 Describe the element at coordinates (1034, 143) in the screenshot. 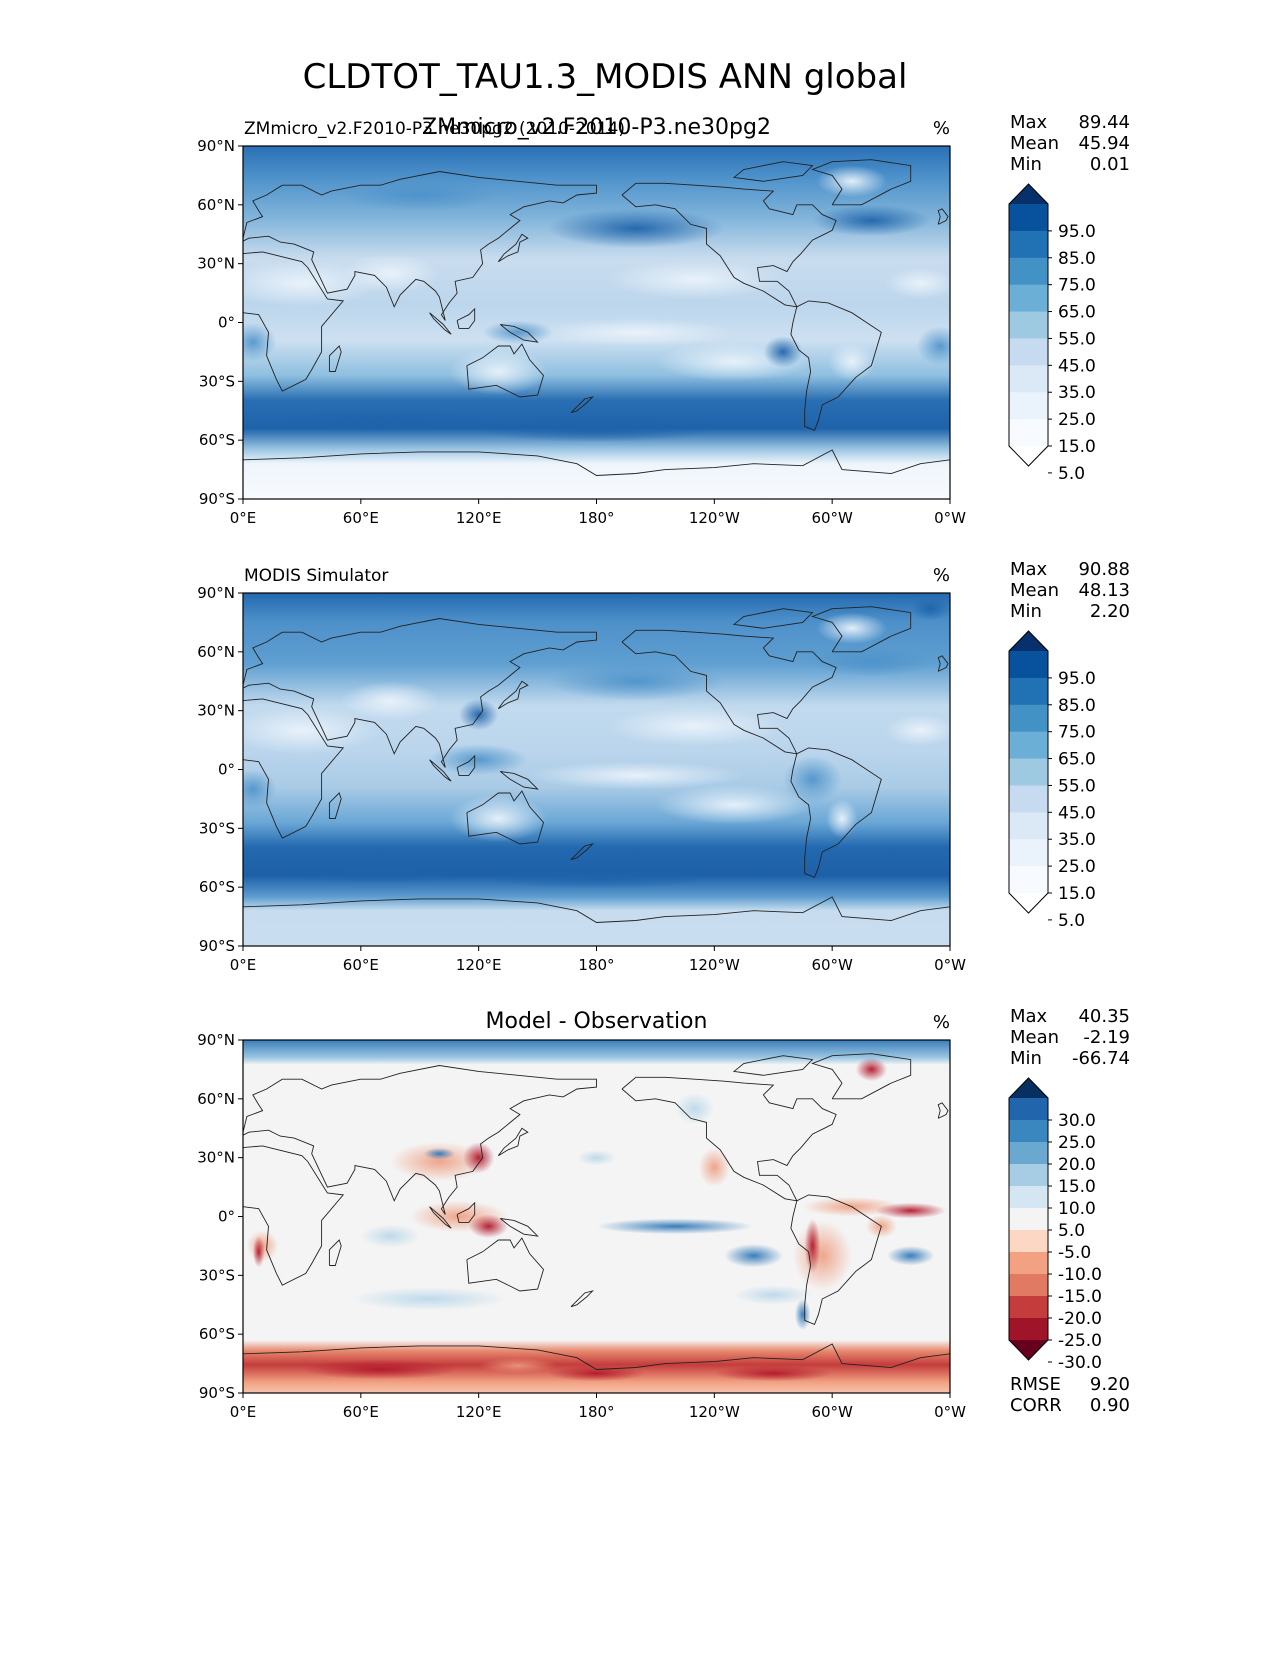

I see `stat-label: Mean` at that location.